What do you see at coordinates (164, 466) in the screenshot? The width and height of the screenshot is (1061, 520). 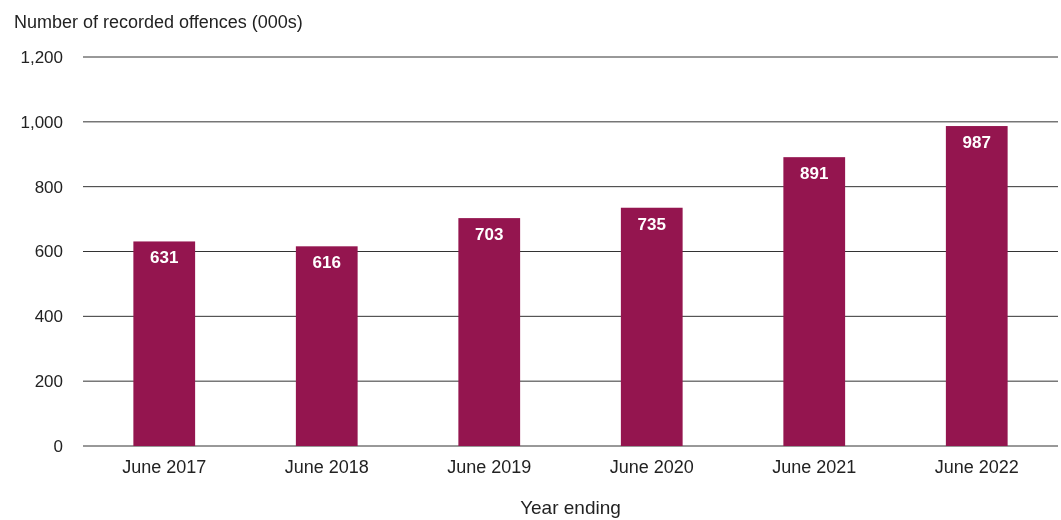 I see `x-tick-label: June 2017` at bounding box center [164, 466].